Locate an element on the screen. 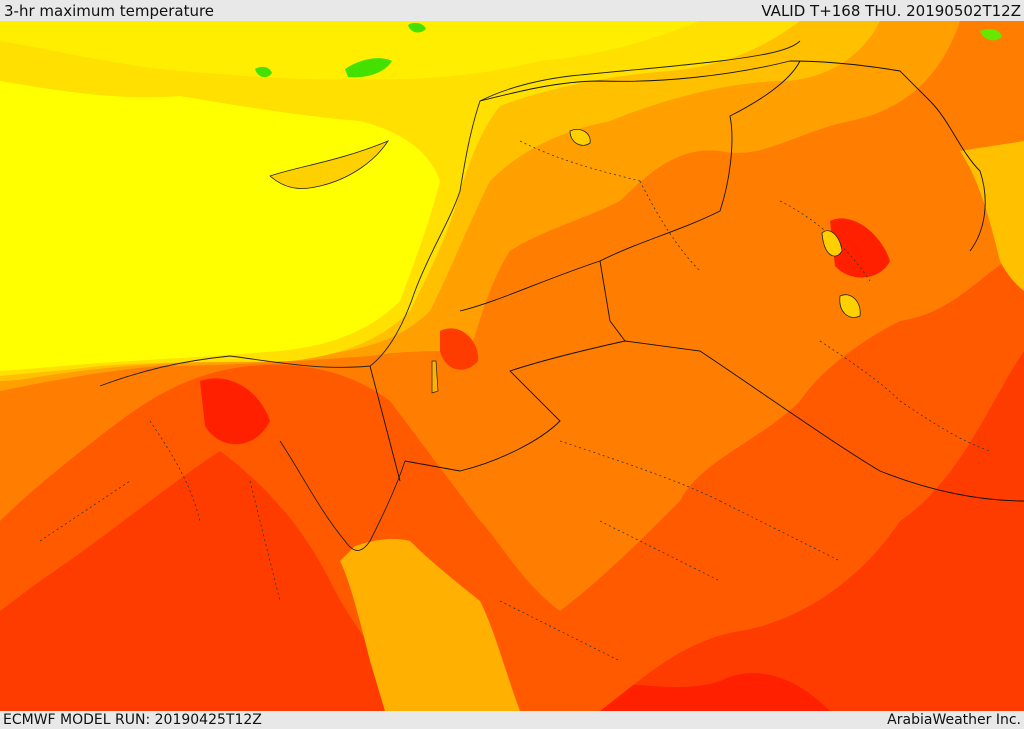 The width and height of the screenshot is (1024, 729). valid-time: VALID T+168 THU. 20190502T12Z is located at coordinates (891, 11).